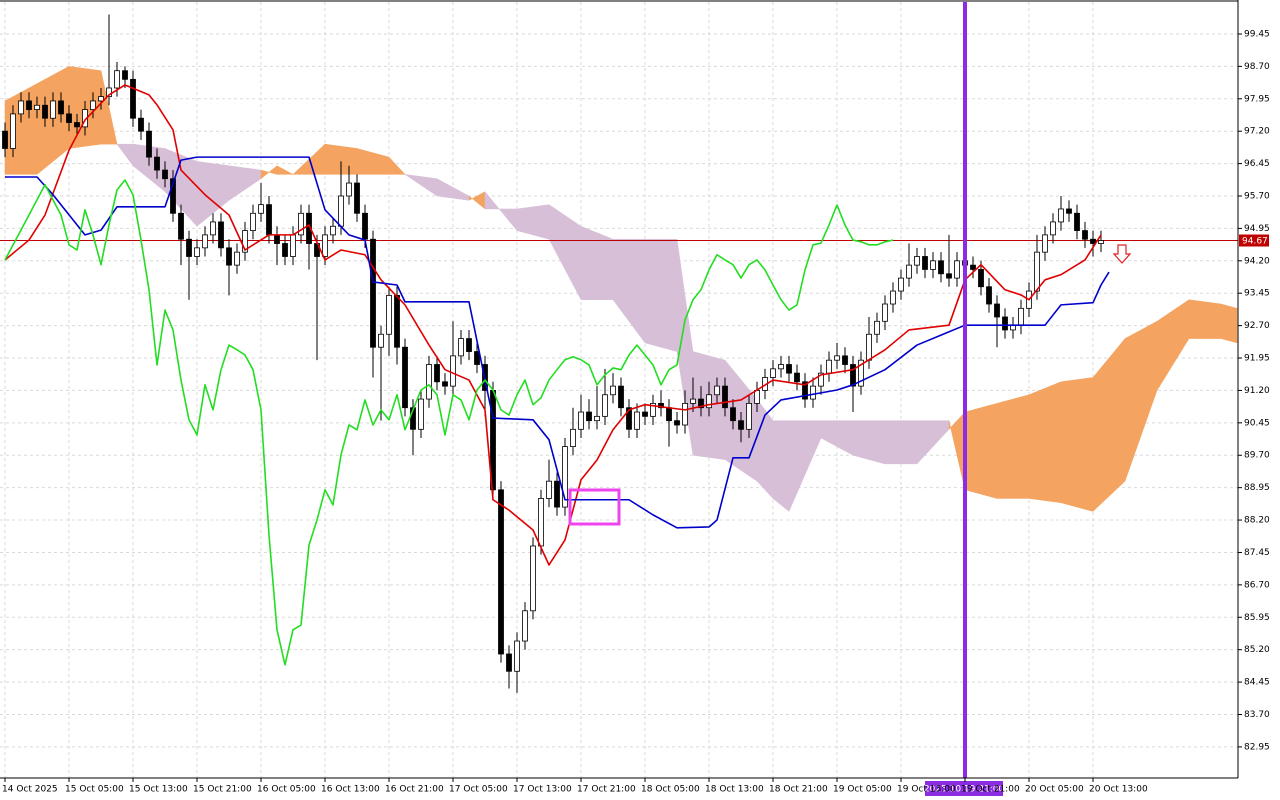 The image size is (1280, 800). I want to click on y-tick-label: 82.95, so click(1257, 747).